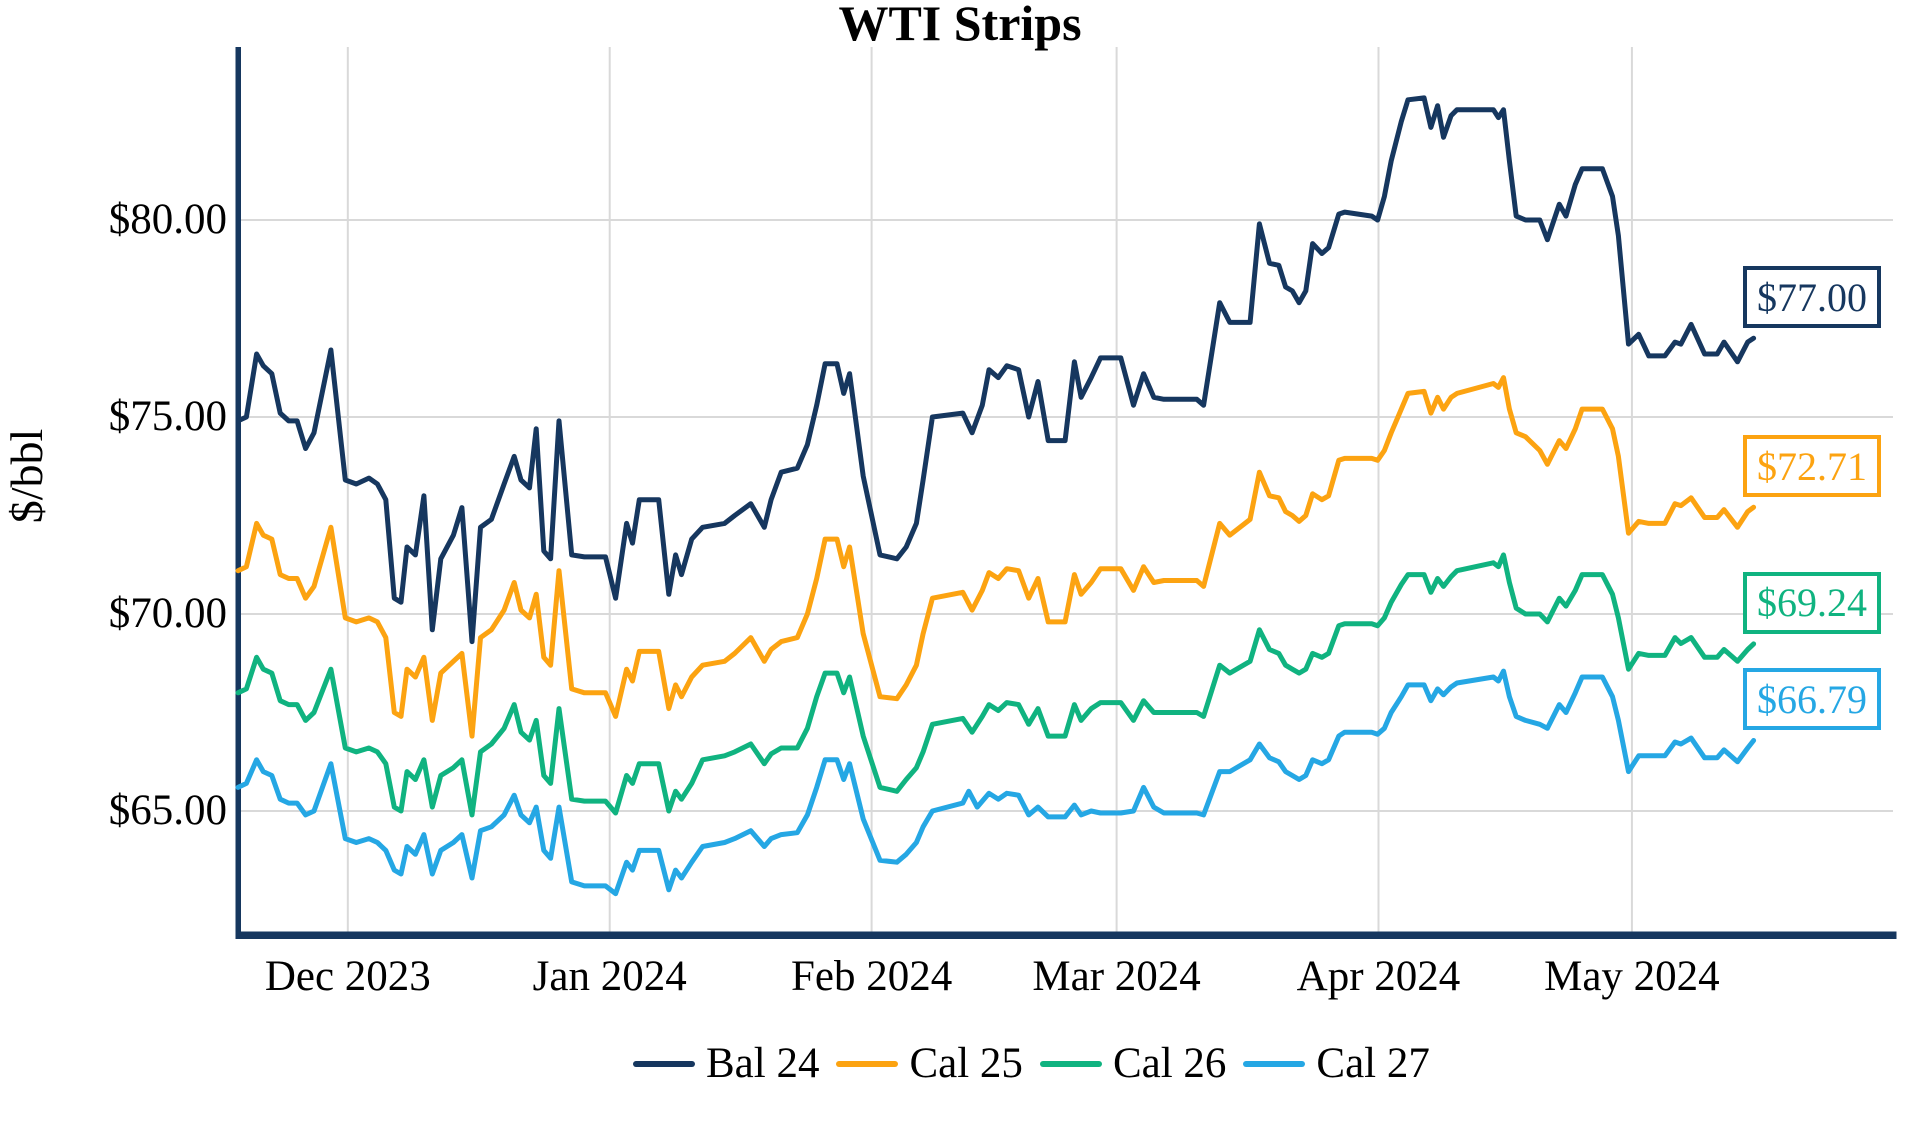  What do you see at coordinates (1632, 976) in the screenshot?
I see `x-tick-label: May 2024` at bounding box center [1632, 976].